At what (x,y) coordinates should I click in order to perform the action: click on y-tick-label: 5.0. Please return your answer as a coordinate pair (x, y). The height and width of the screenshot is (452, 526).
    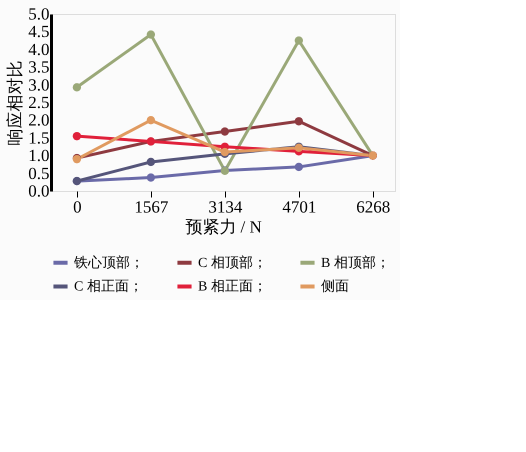
    Looking at the image, I should click on (39, 14).